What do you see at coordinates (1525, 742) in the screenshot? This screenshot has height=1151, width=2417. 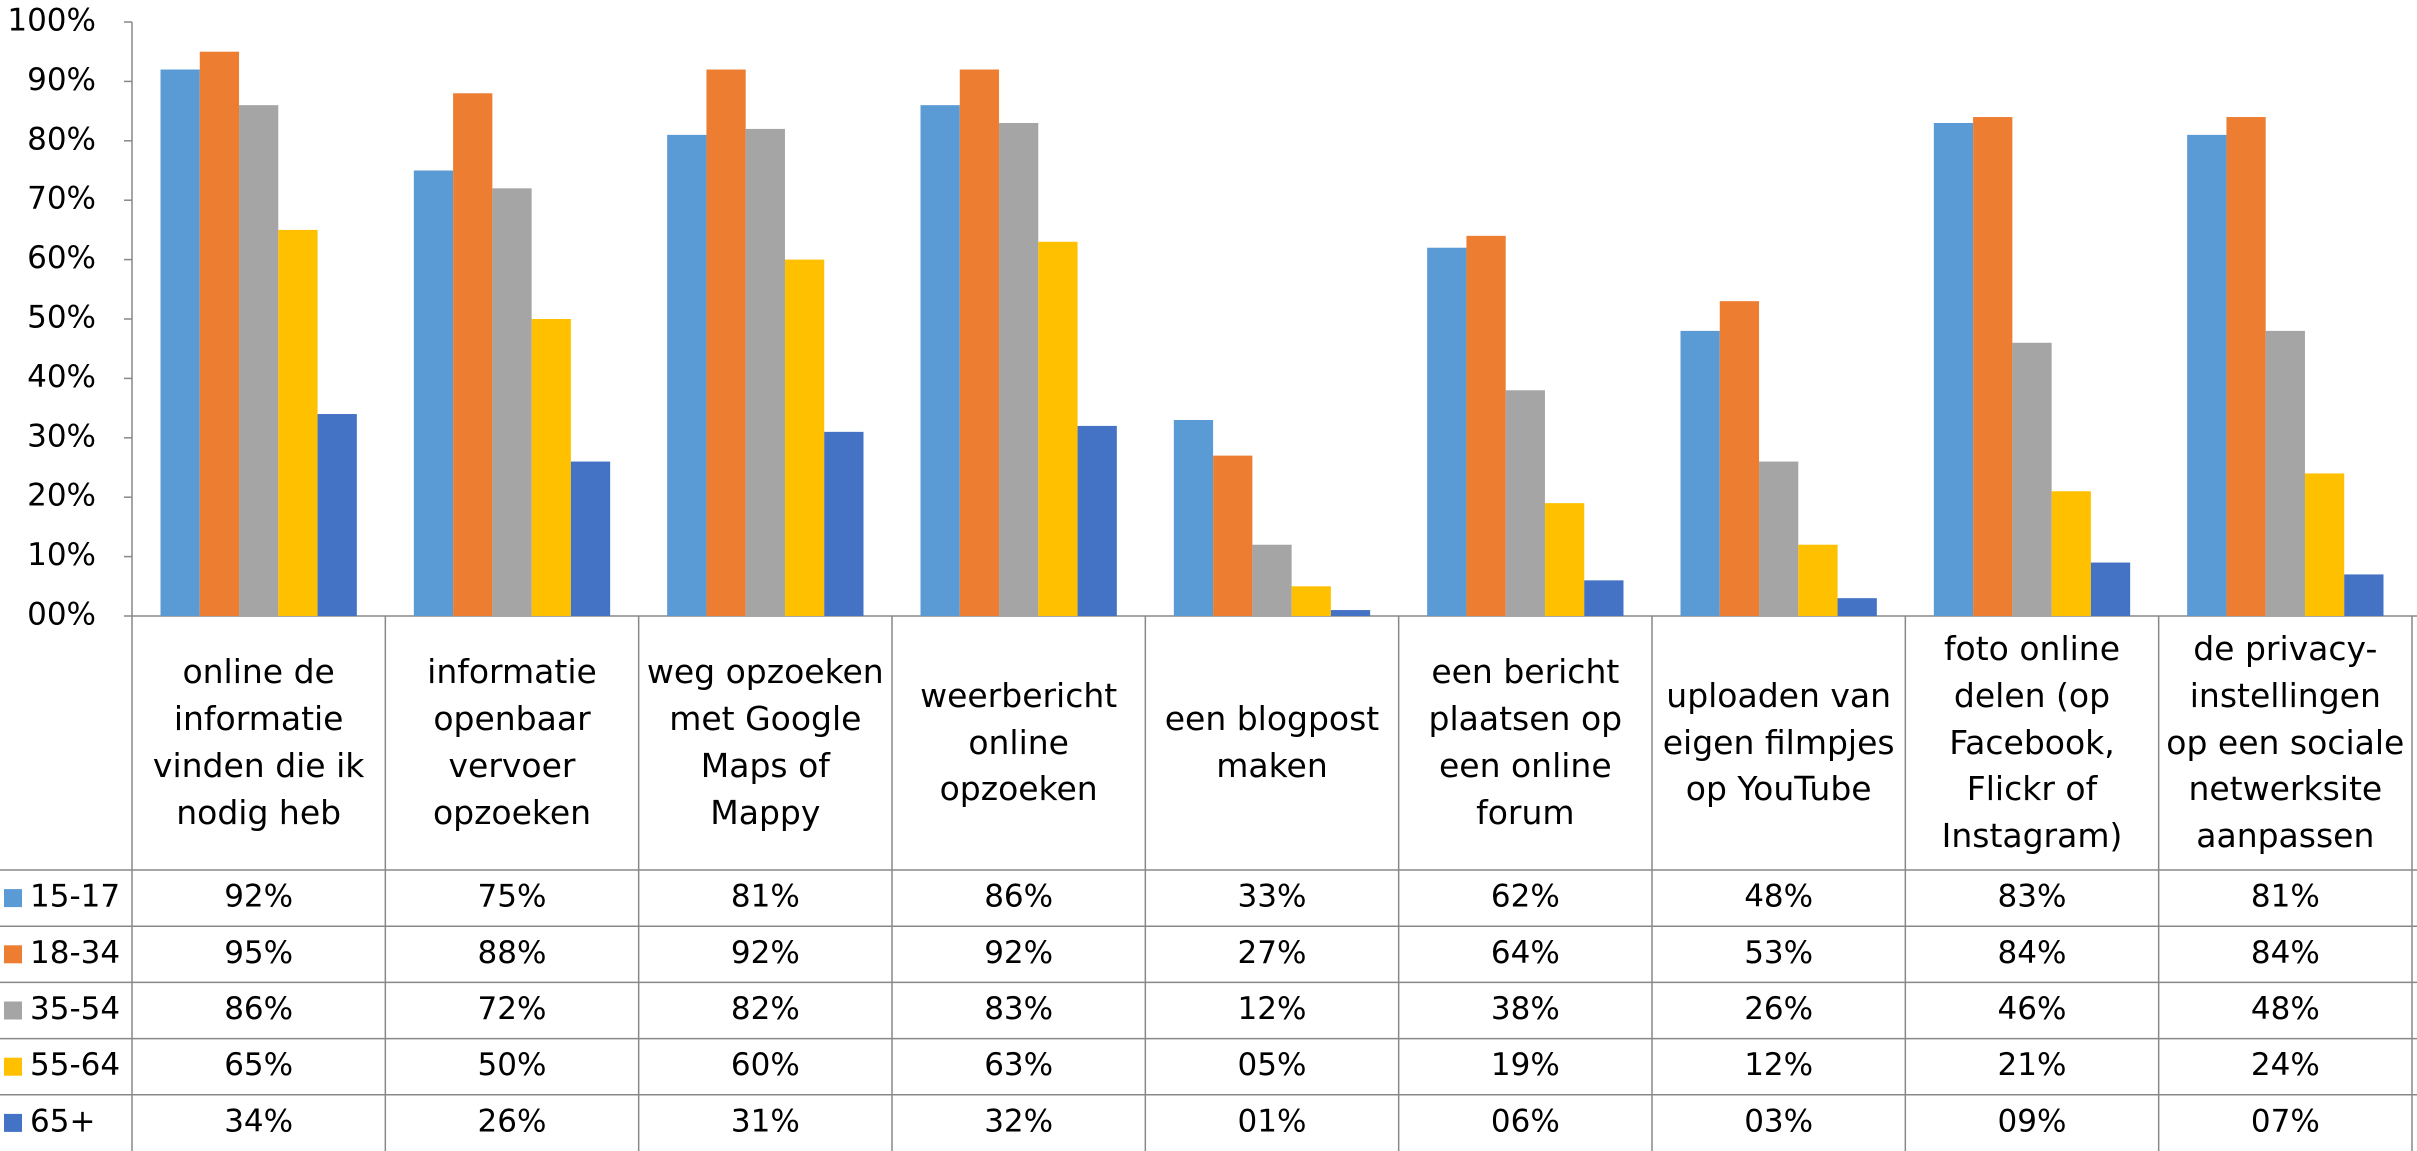 I see `category-label: een bericht plaatsen op een online forum` at bounding box center [1525, 742].